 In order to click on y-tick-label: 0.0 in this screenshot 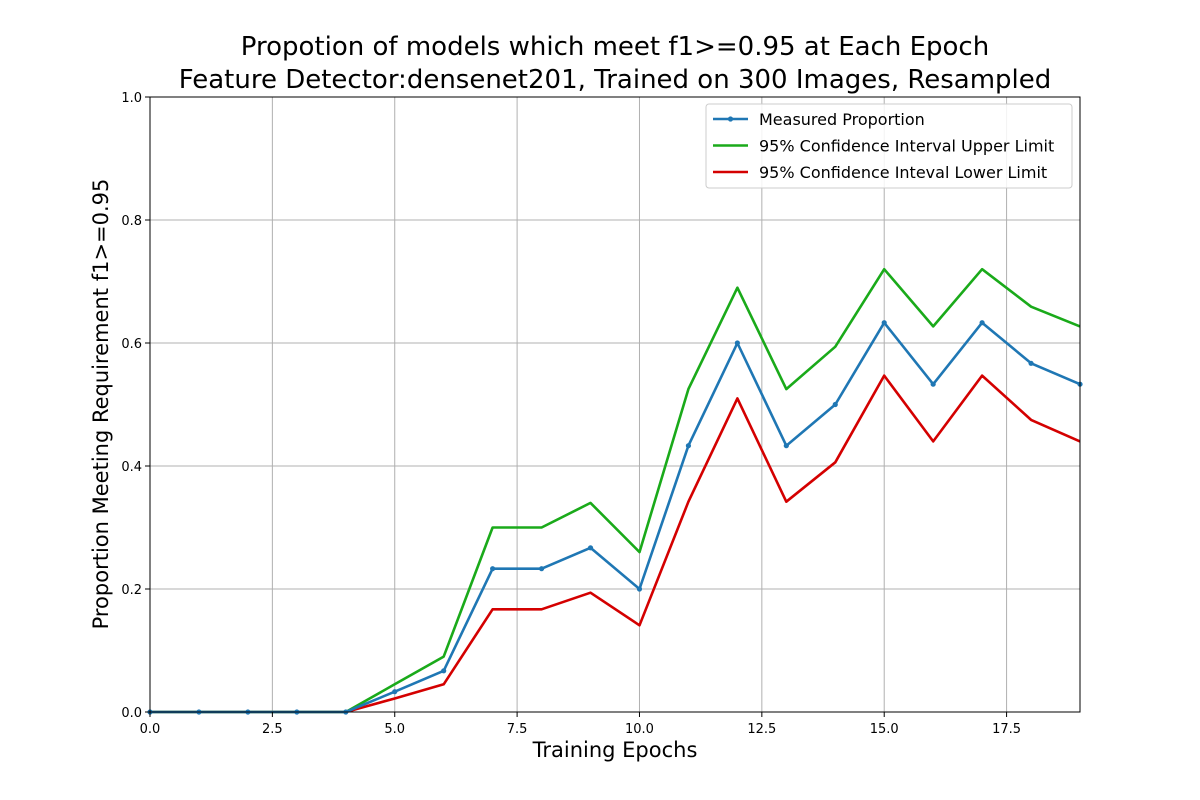, I will do `click(131, 713)`.